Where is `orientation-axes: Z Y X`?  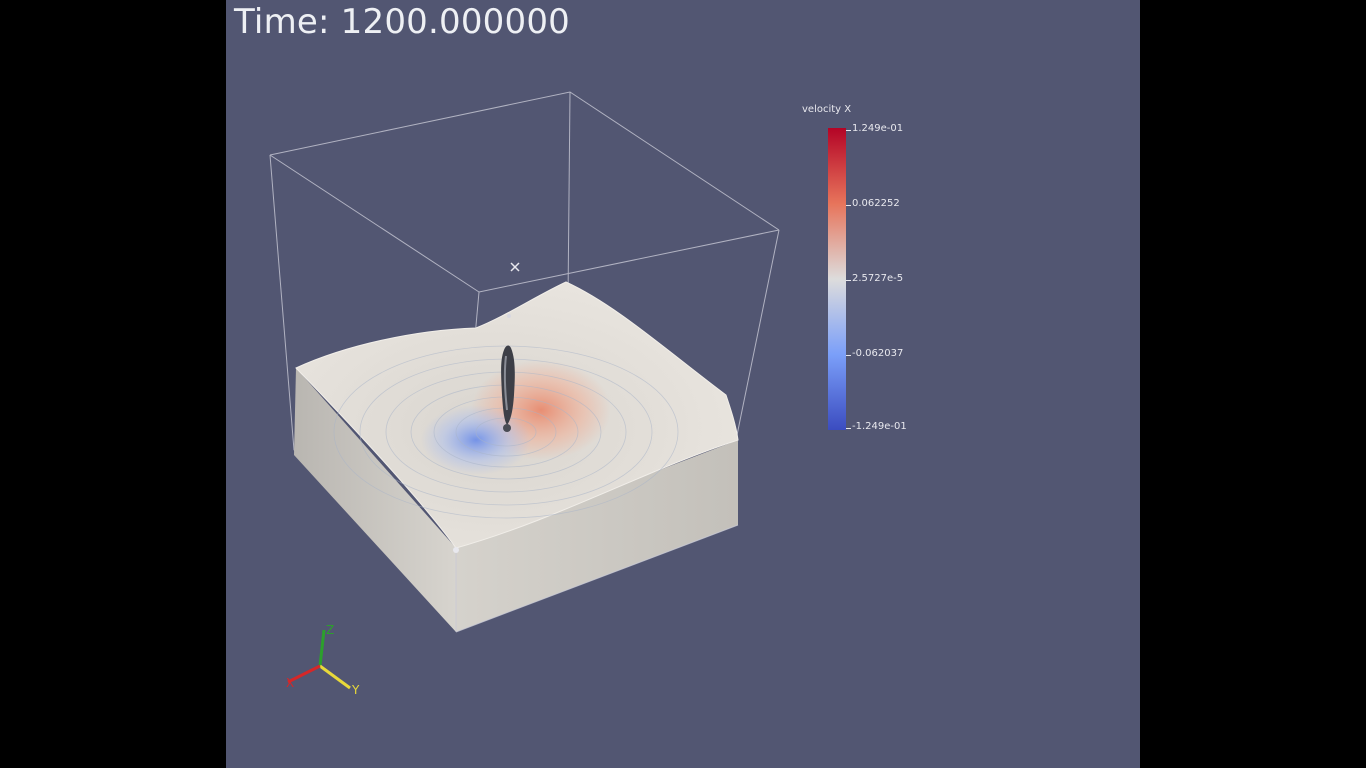 orientation-axes: Z Y X is located at coordinates (323, 660).